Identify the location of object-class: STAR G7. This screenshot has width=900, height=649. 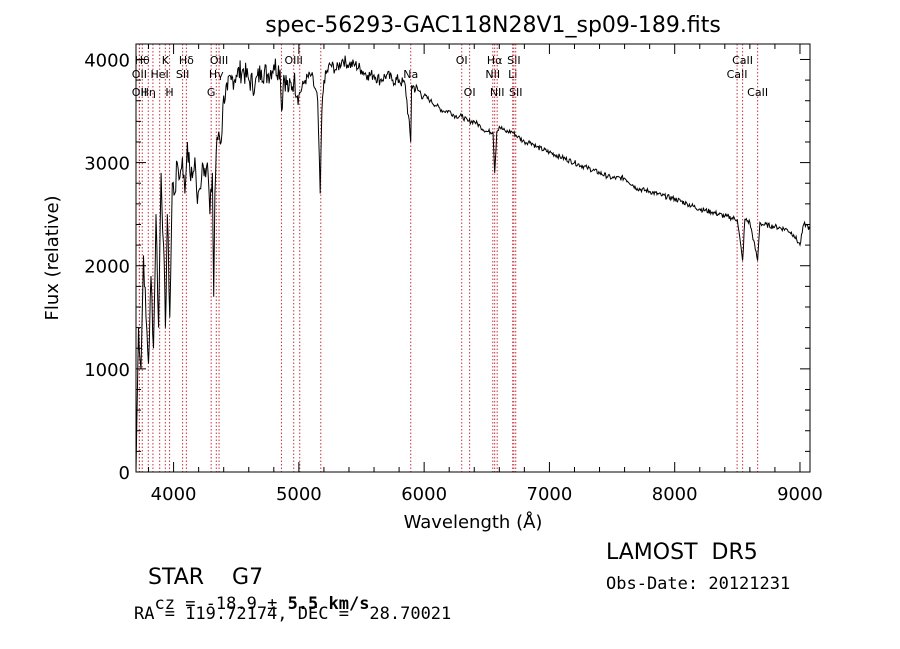
(198, 565).